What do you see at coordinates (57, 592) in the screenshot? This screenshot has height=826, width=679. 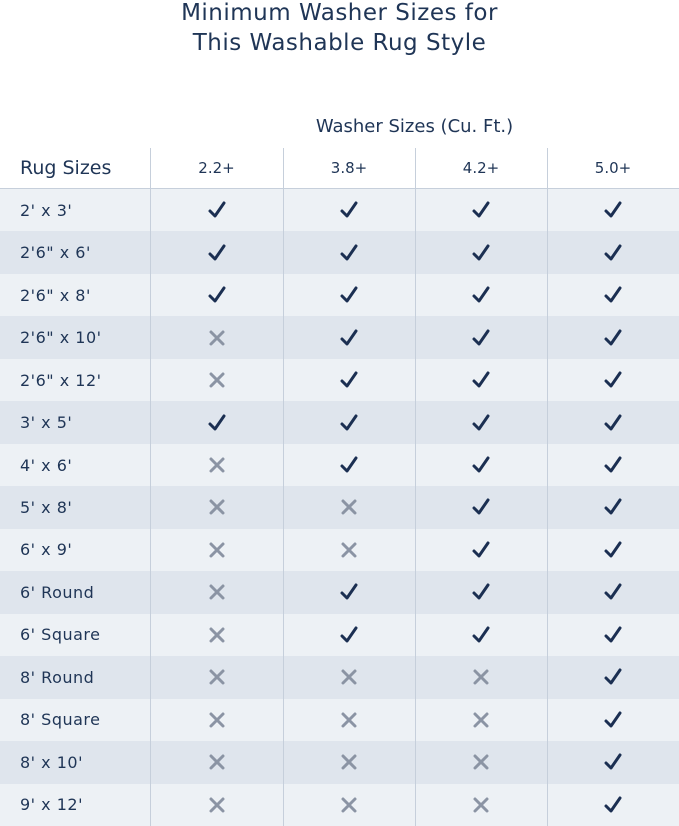 I see `rug-size: 6' Round` at bounding box center [57, 592].